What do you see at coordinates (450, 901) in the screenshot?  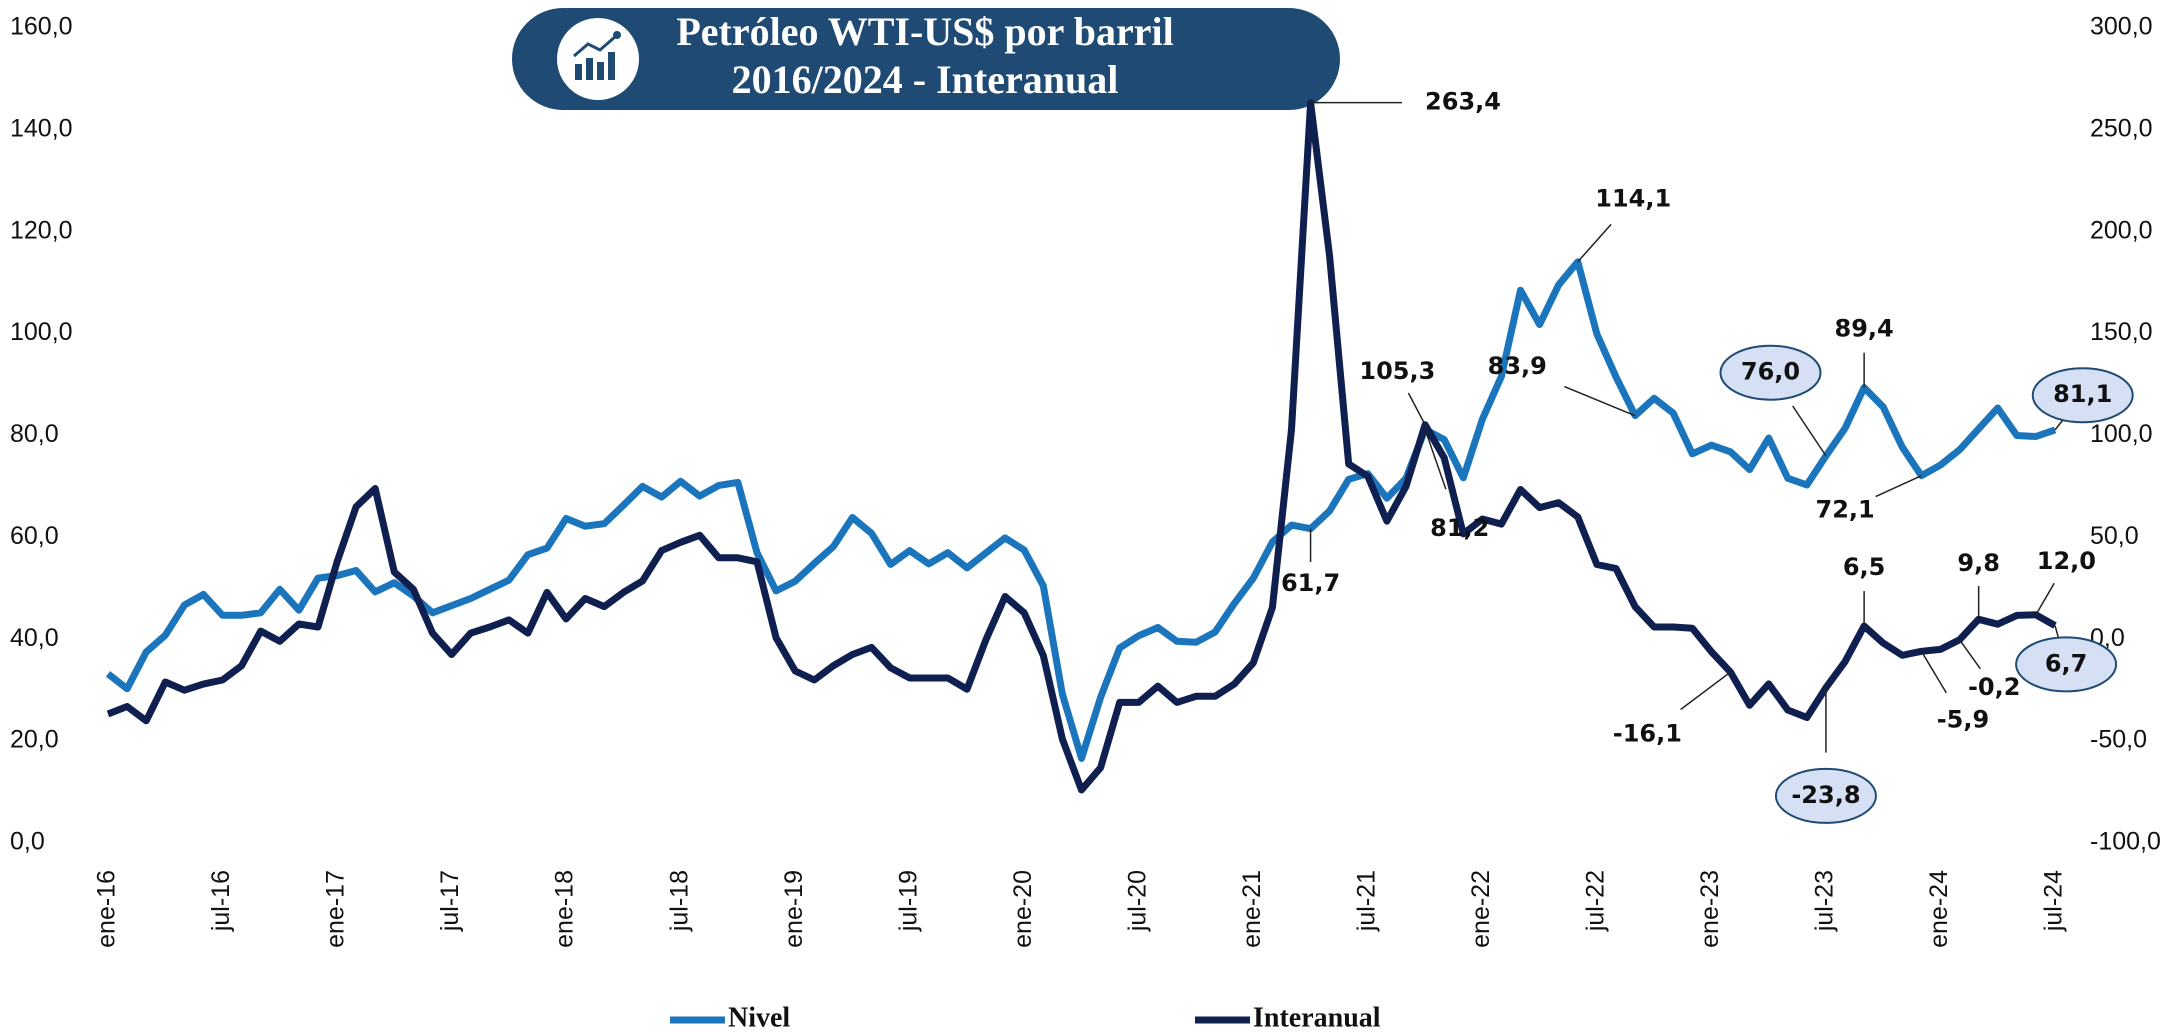 I see `x-tick-label: jul-17` at bounding box center [450, 901].